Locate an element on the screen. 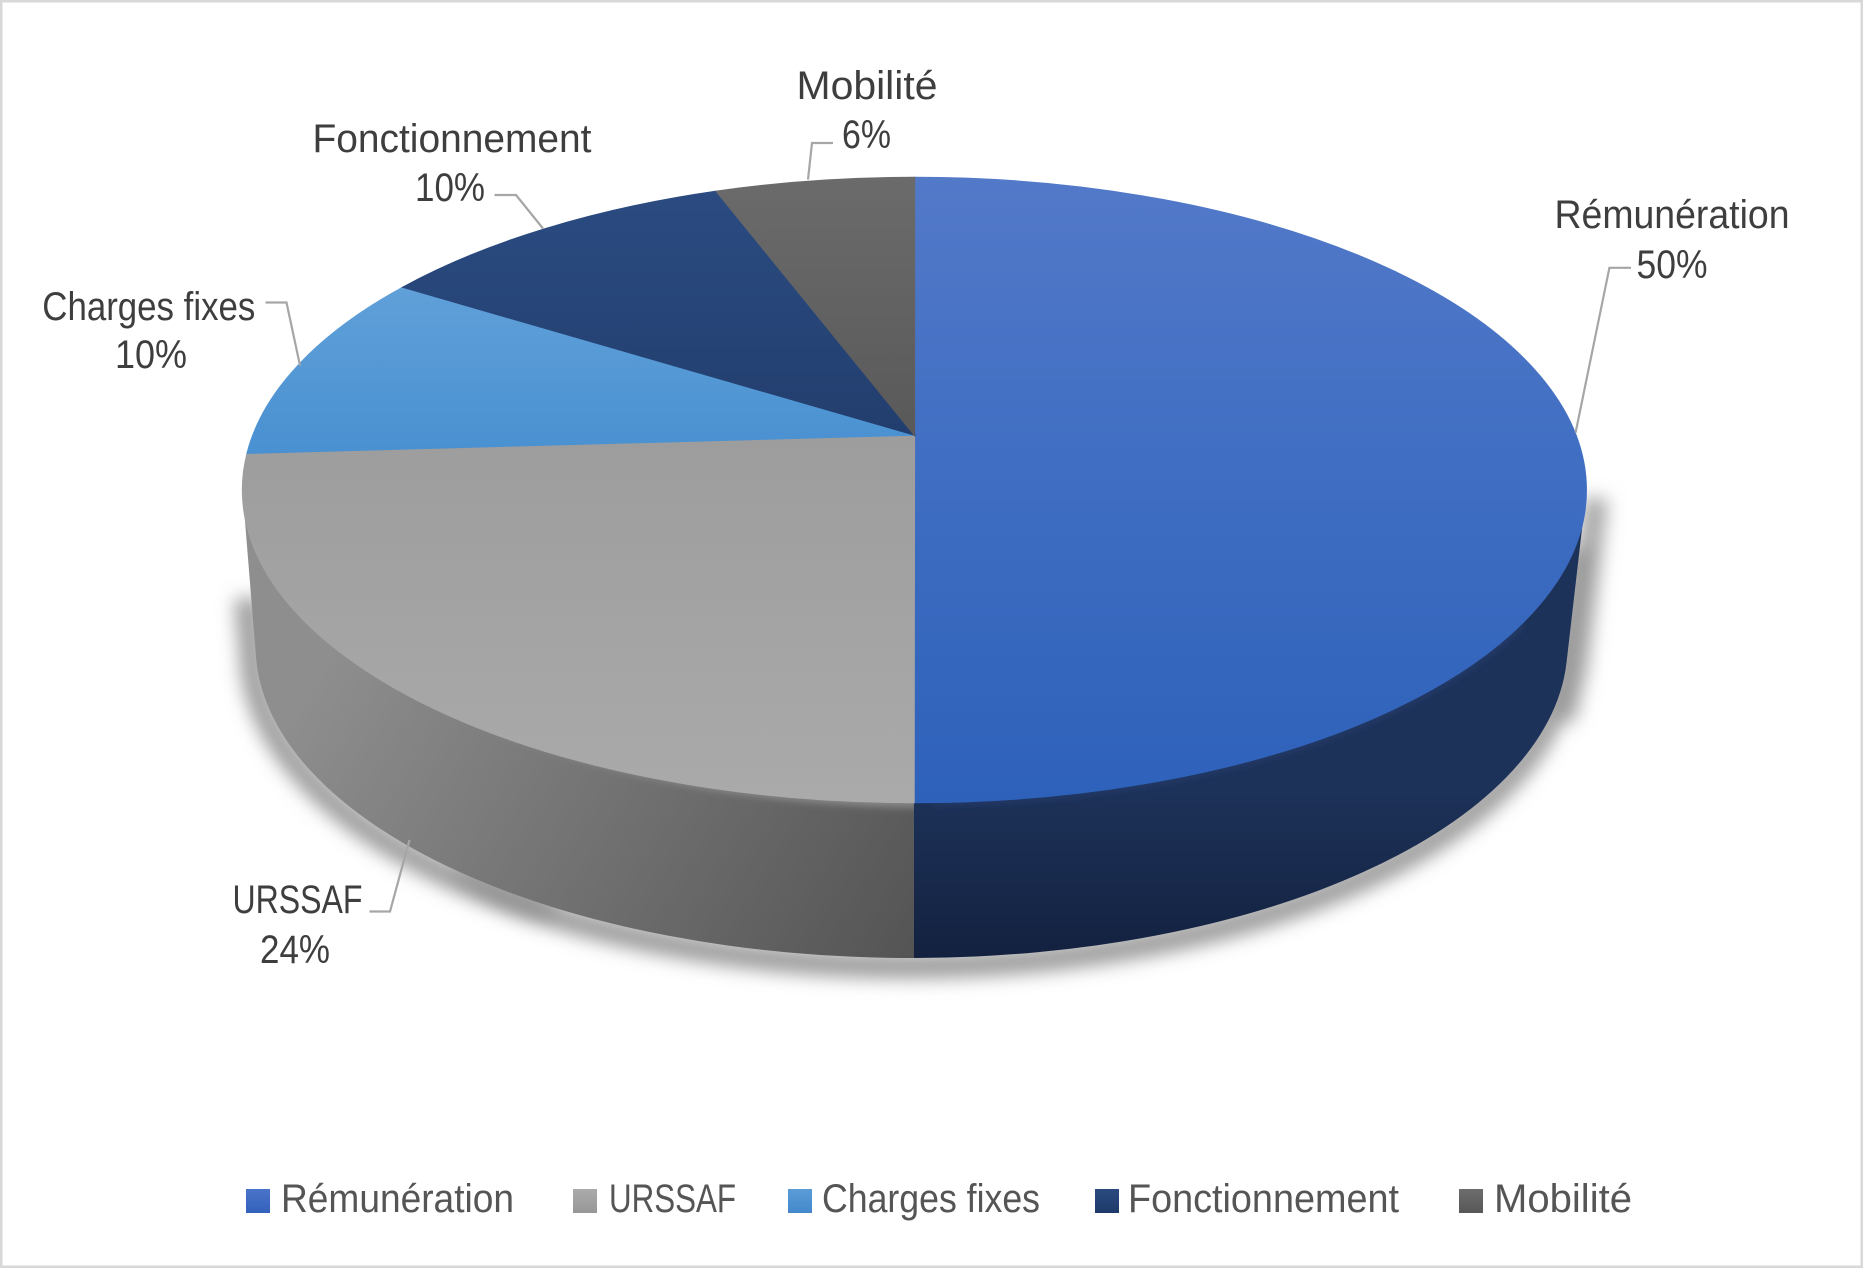 The width and height of the screenshot is (1863, 1268). svg-text: 50% is located at coordinates (1672, 265).